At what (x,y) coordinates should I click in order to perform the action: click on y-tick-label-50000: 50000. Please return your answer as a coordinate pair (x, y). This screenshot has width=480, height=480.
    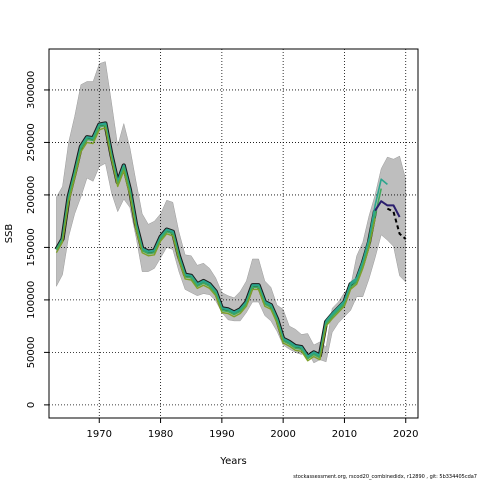
    Looking at the image, I should click on (31, 352).